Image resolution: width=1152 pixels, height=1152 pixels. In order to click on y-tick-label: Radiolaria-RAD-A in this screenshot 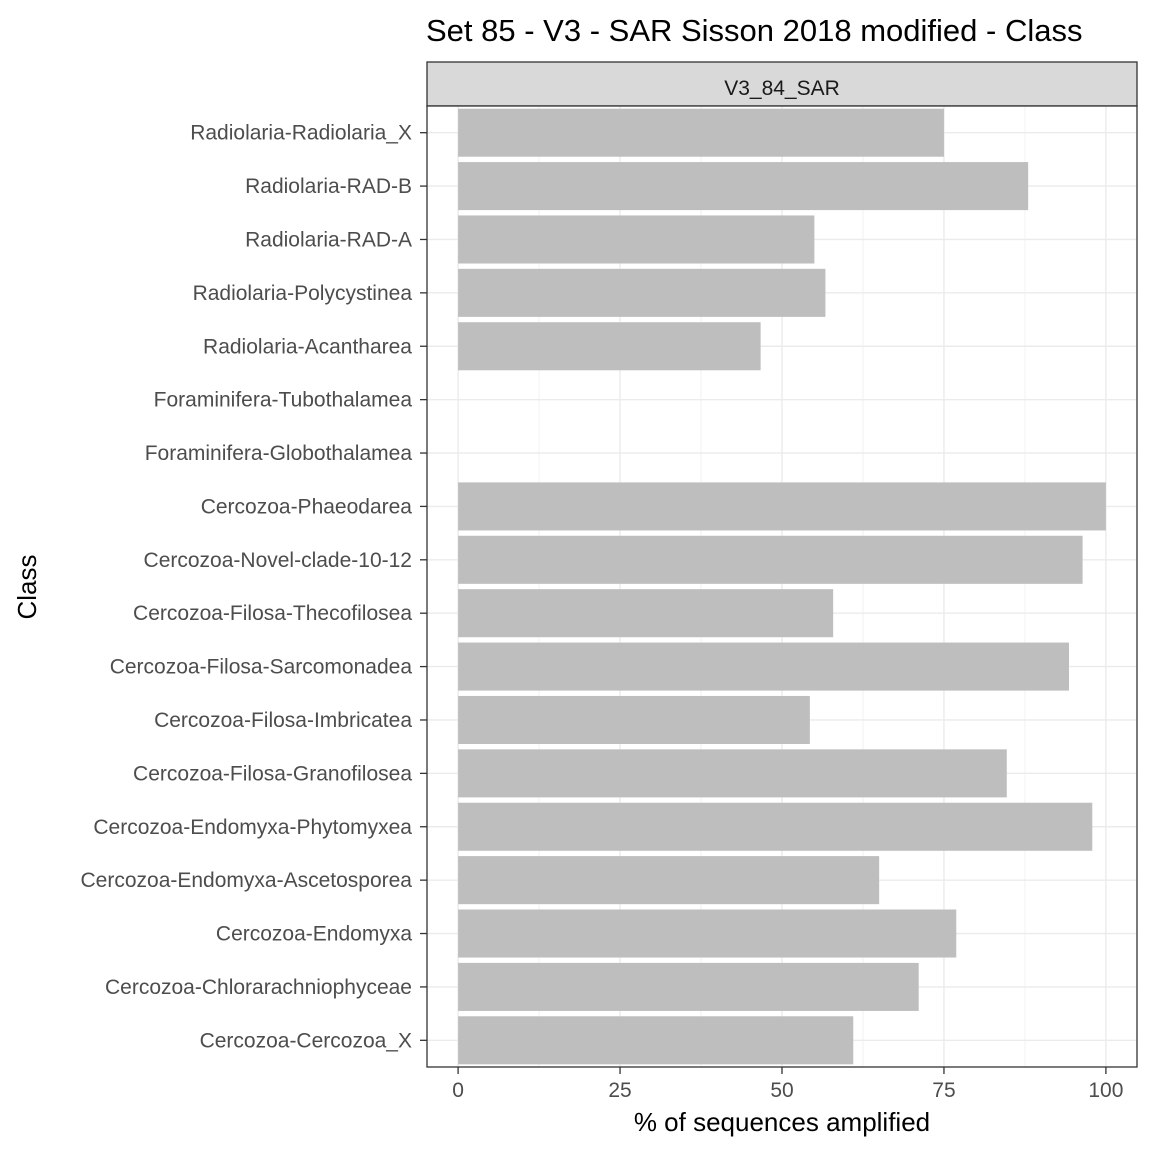, I will do `click(328, 239)`.